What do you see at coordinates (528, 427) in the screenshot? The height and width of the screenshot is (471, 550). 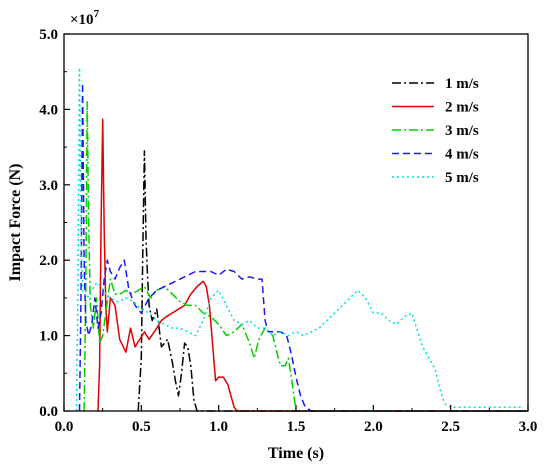 I see `x-tick-label: 3.0` at bounding box center [528, 427].